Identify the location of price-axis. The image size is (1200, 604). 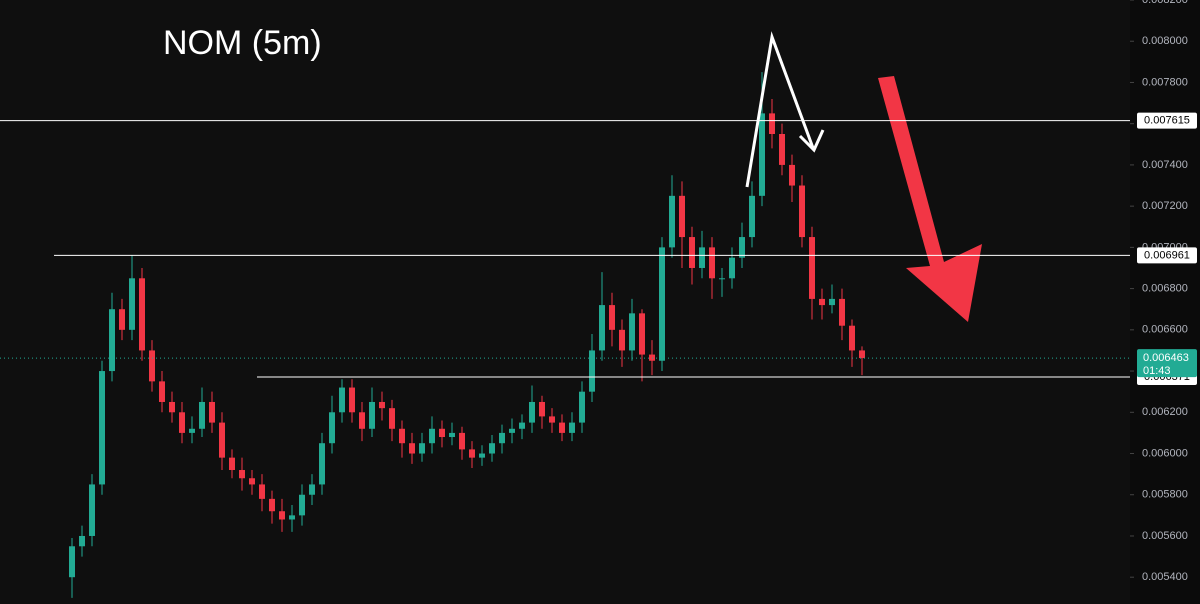
(1165, 302).